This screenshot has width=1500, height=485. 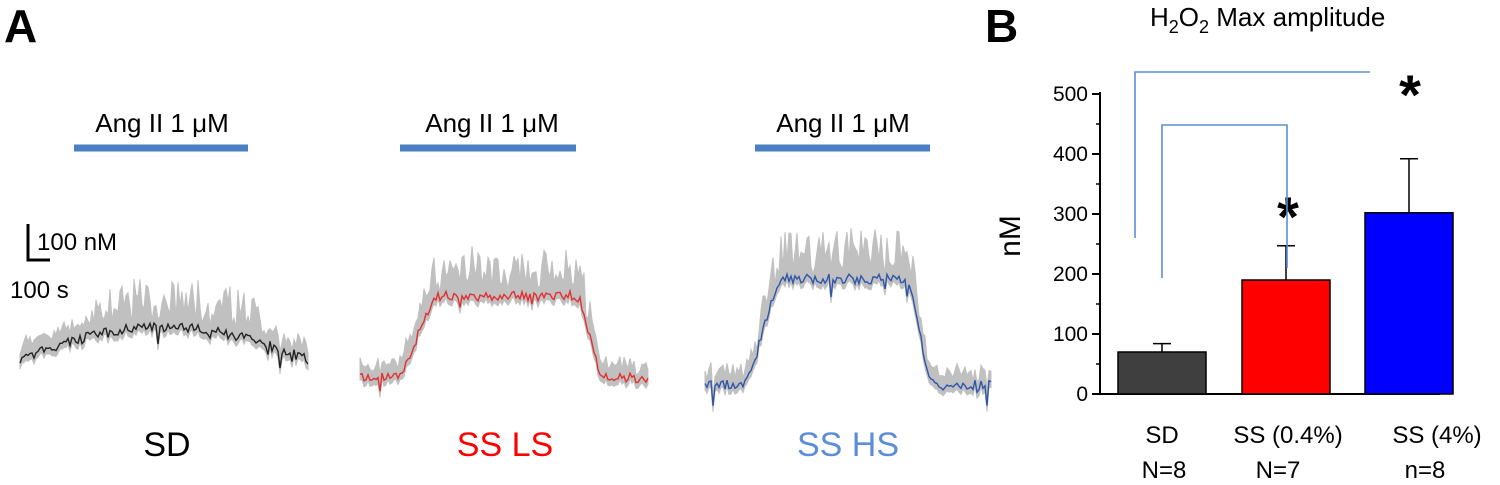 What do you see at coordinates (848, 445) in the screenshot?
I see `trace-group-label-3: SS HS` at bounding box center [848, 445].